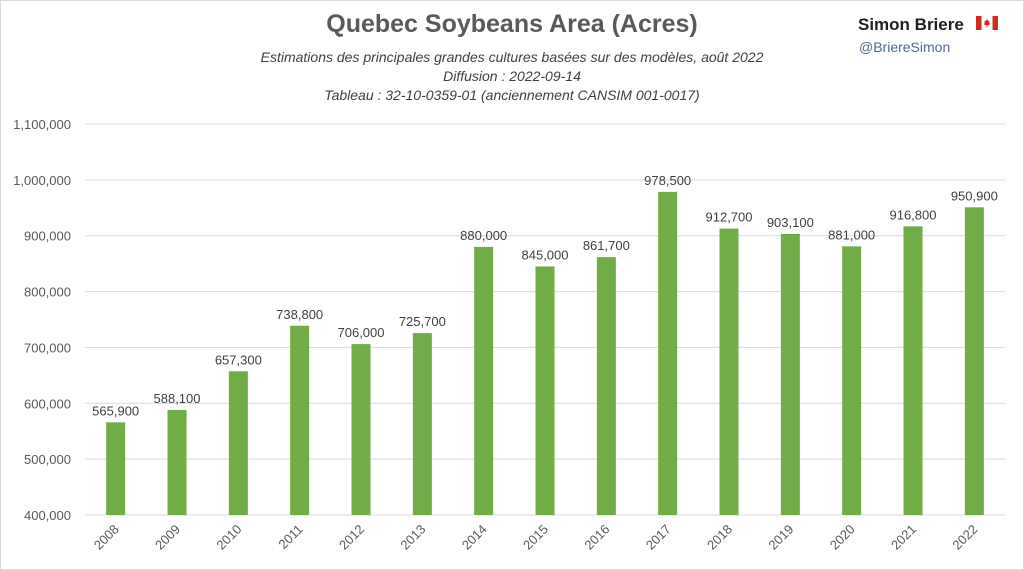  Describe the element at coordinates (911, 24) in the screenshot. I see `author-name: Simon Briere` at that location.